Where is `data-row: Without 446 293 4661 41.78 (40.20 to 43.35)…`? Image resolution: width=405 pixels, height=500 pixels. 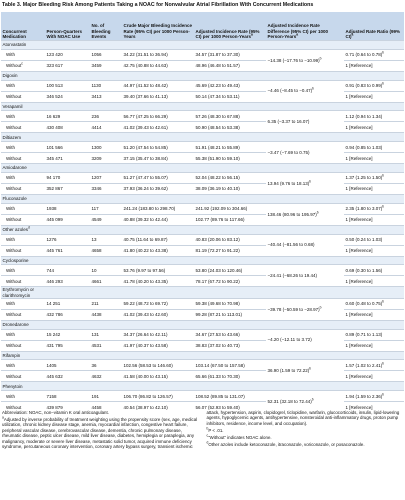
data-row: Without 446 293 4661 41.78 (40.20 to 43.35)… is located at coordinates (202, 281).